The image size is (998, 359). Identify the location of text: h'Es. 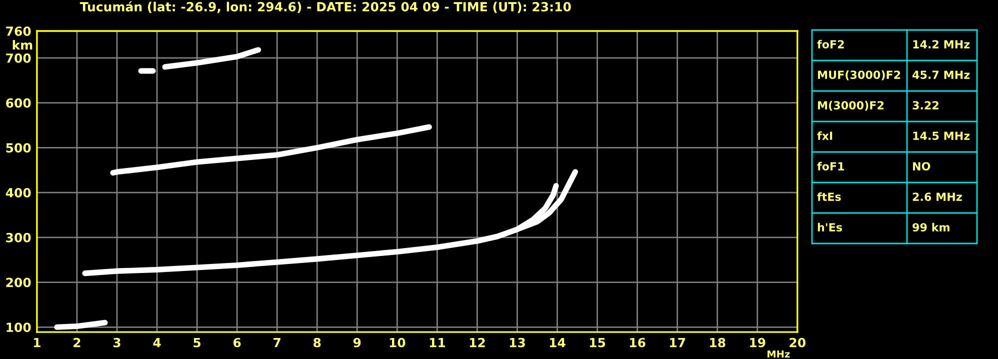
(830, 227).